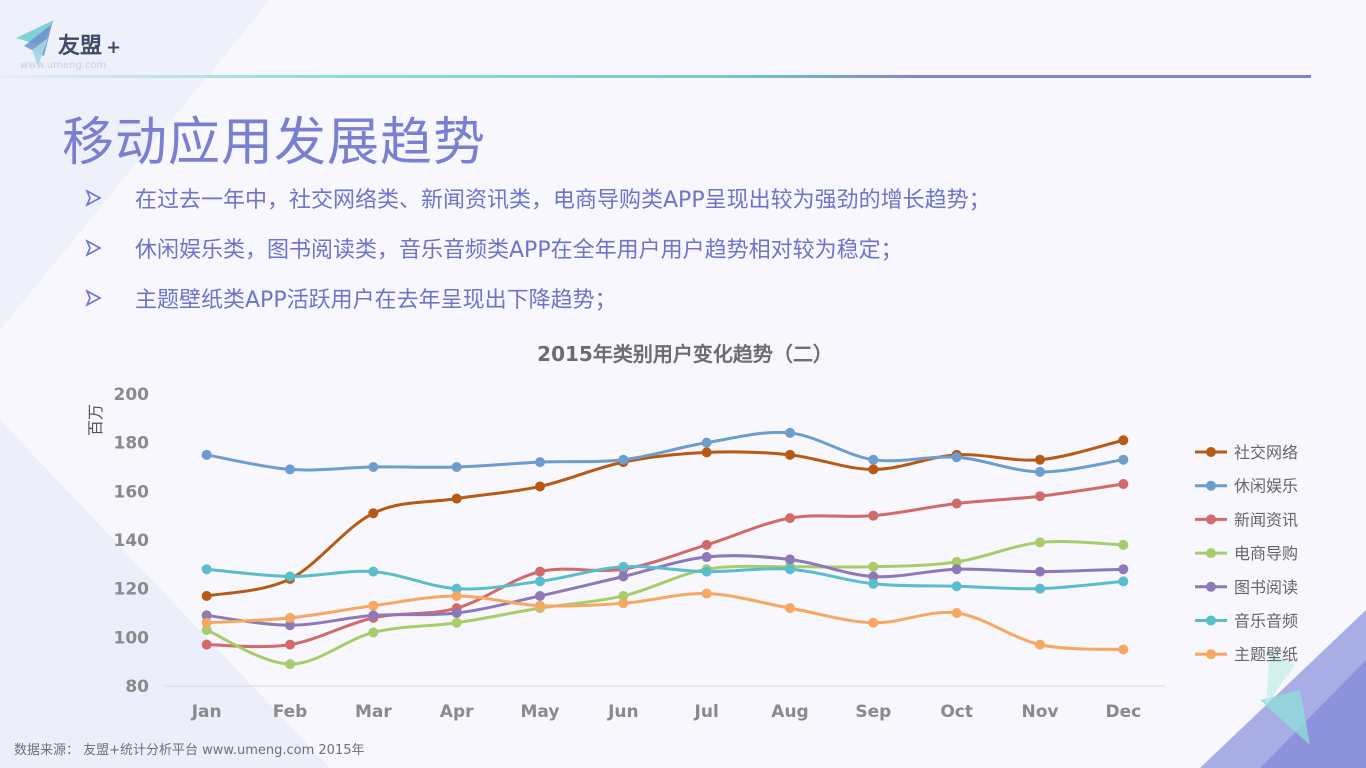 This screenshot has width=1366, height=768. I want to click on x-tick-label: Sep, so click(873, 712).